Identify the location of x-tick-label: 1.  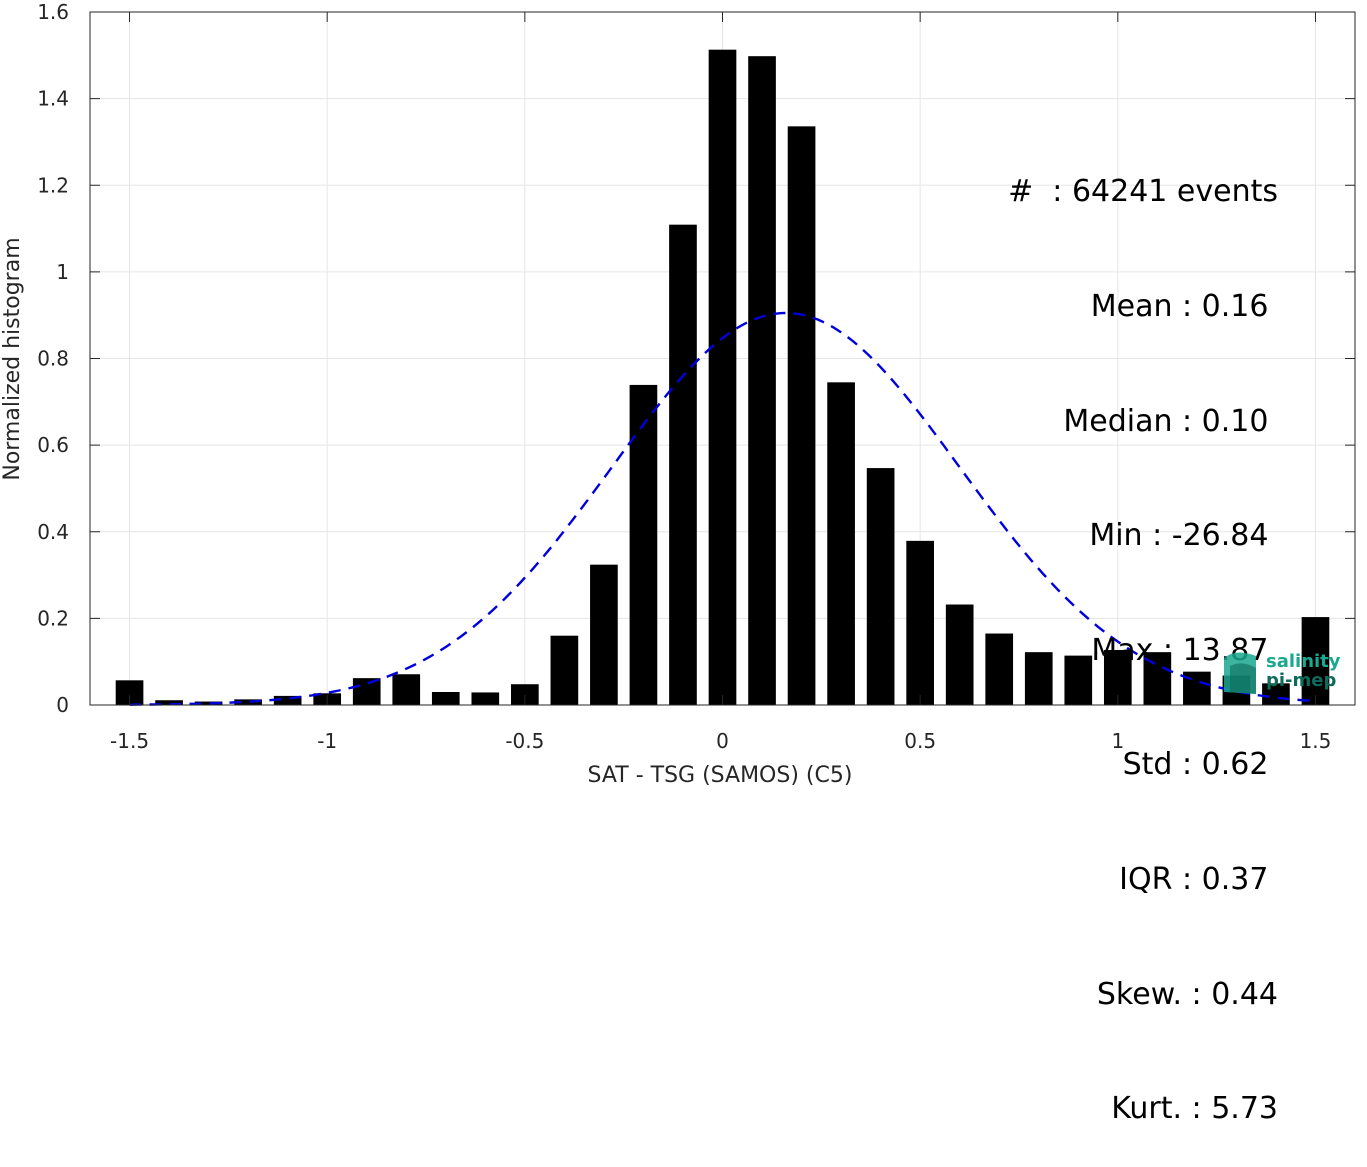
(1117, 741).